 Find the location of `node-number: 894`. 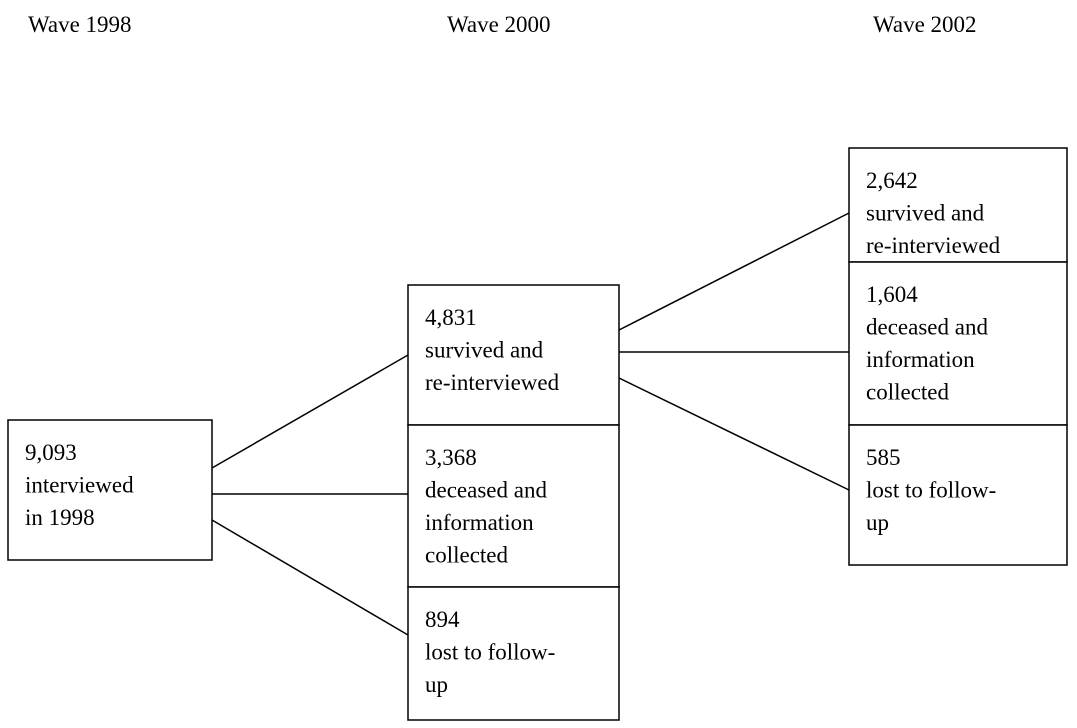

node-number: 894 is located at coordinates (442, 619).